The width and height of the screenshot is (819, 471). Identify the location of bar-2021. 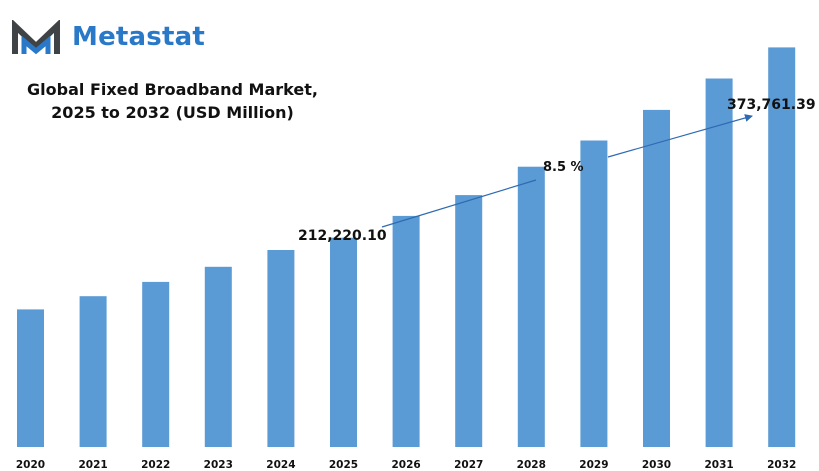
(93, 371).